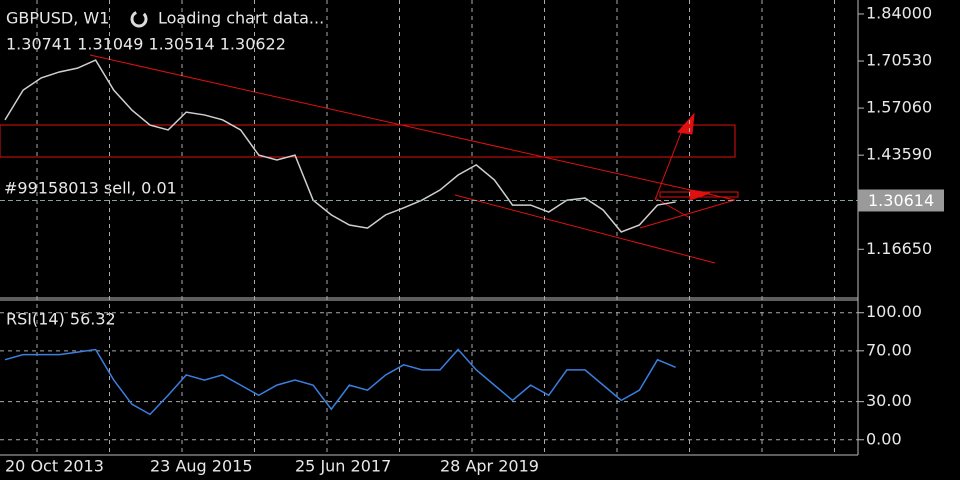  Describe the element at coordinates (894, 311) in the screenshot. I see `y-tick-label: 100.00` at that location.